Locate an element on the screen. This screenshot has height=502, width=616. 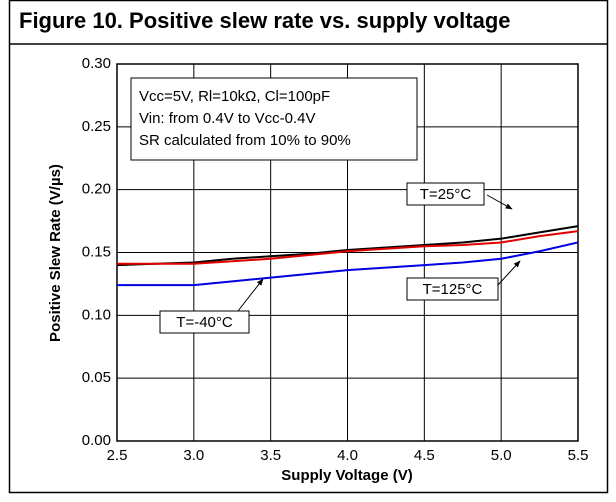
conditions-box is located at coordinates (274, 119).